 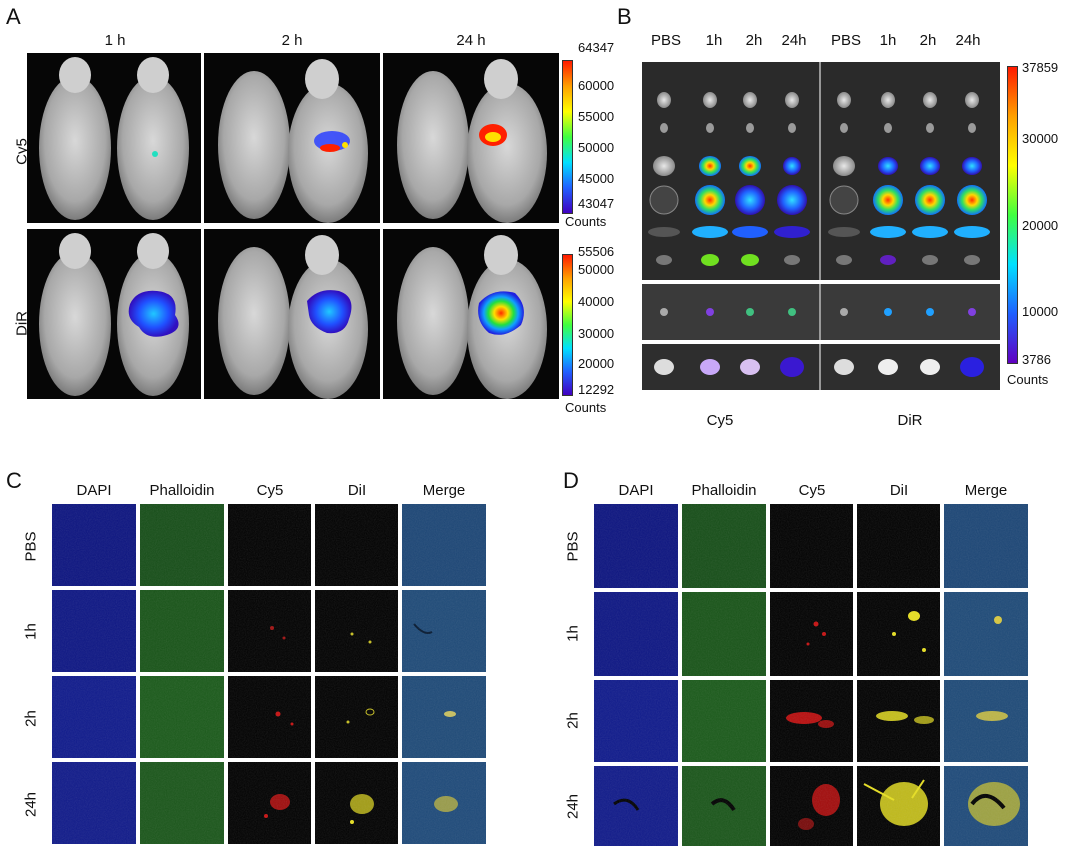 What do you see at coordinates (1040, 225) in the screenshot?
I see `panel-b-cb-tick-2: 20000` at bounding box center [1040, 225].